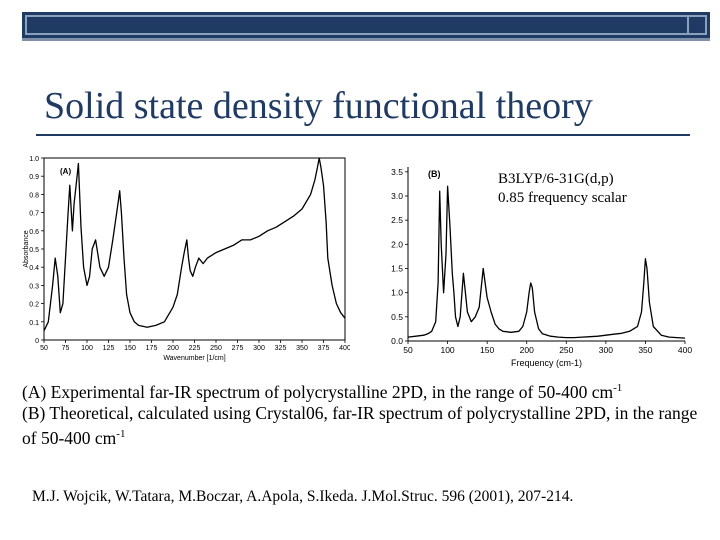 Image resolution: width=720 pixels, height=540 pixels. What do you see at coordinates (324, 348) in the screenshot?
I see `x-tick-label: 375` at bounding box center [324, 348].